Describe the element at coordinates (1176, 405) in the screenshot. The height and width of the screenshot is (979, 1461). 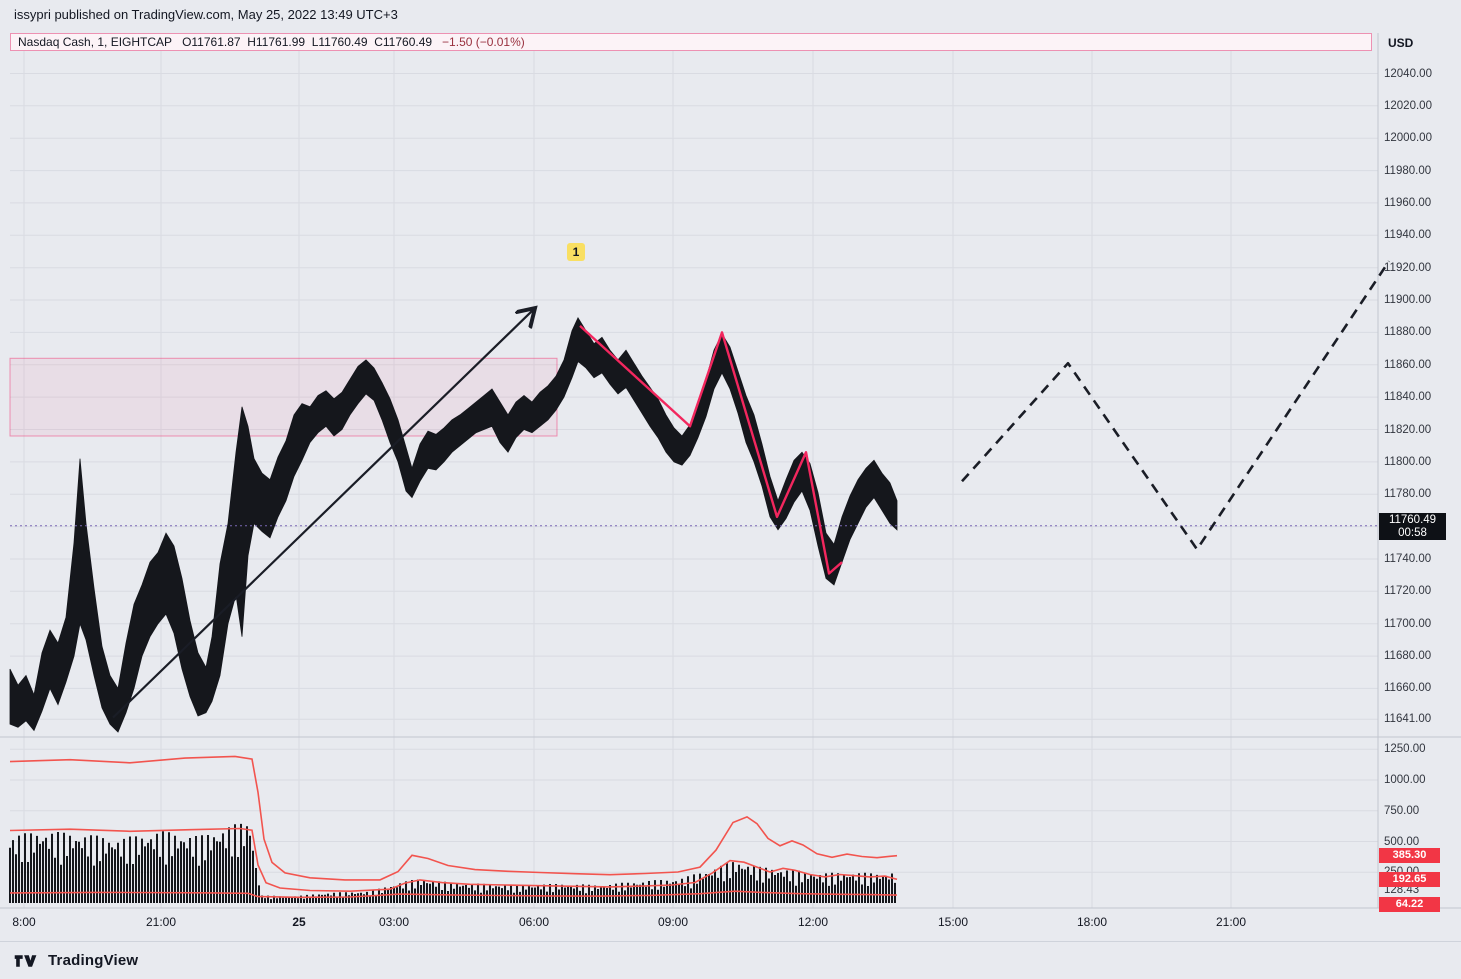
I see `forecast-dashed-path` at that location.